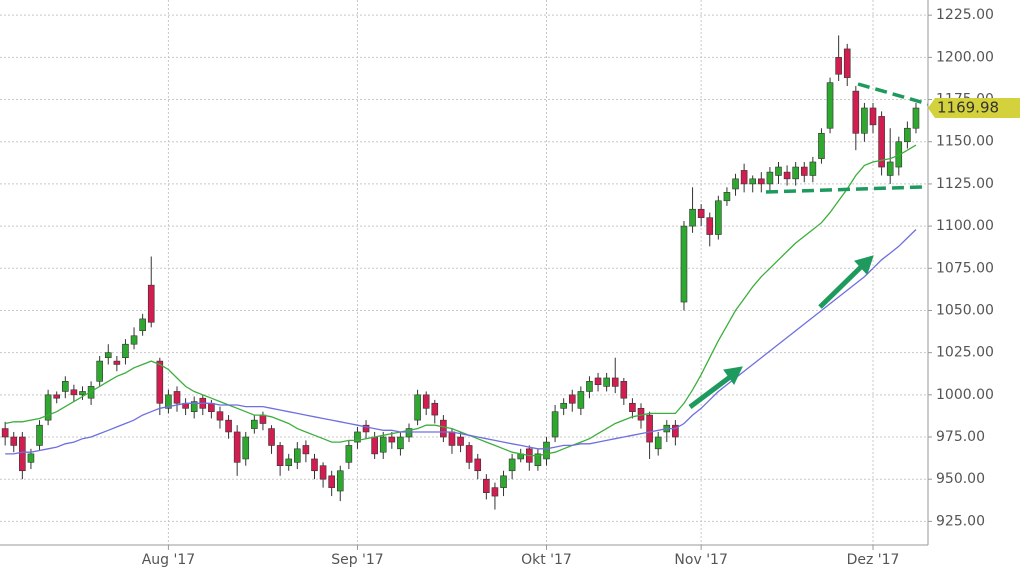  Describe the element at coordinates (700, 560) in the screenshot. I see `x-tick-label: Nov '17` at that location.